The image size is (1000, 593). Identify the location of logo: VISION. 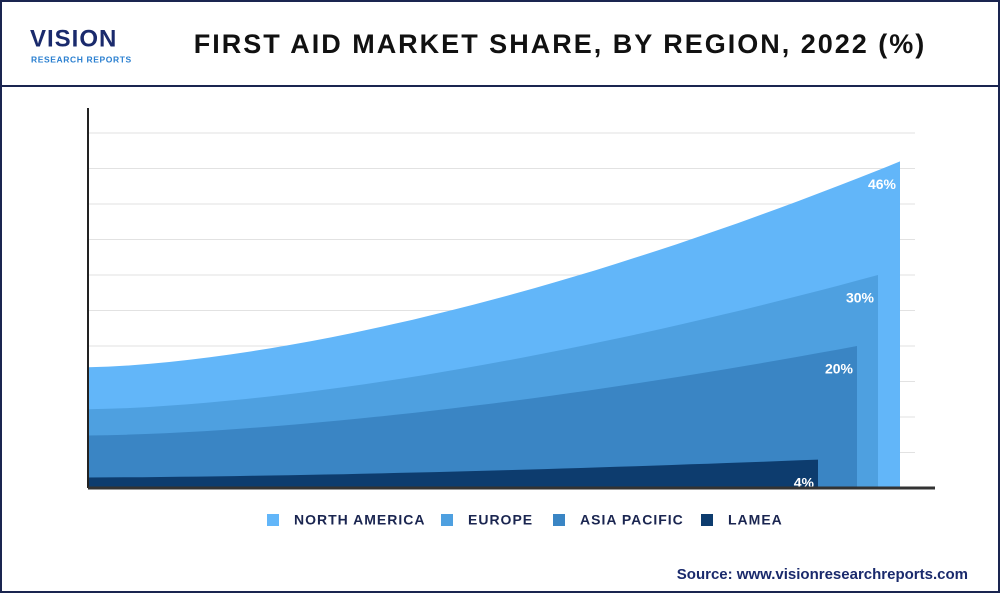
(73, 38).